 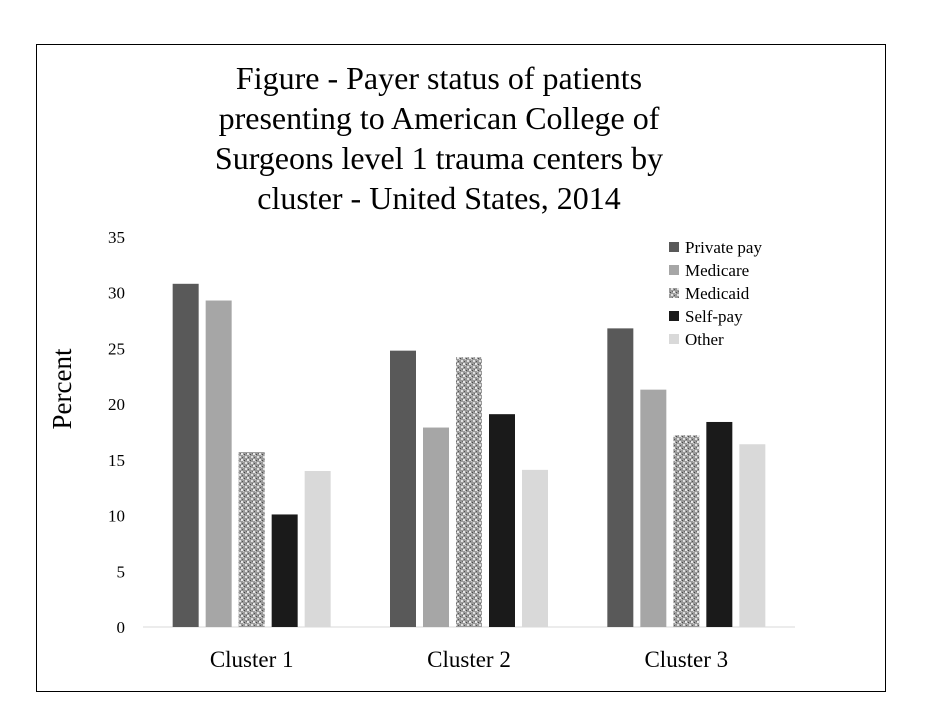 I want to click on y-tick-label: 5, so click(x=121, y=571).